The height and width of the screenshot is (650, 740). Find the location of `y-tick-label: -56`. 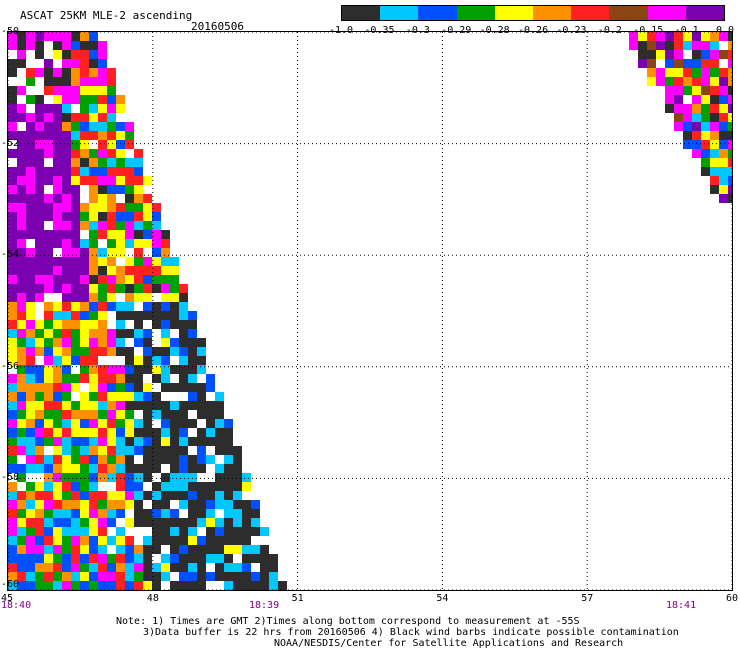

y-tick-label: -56 is located at coordinates (10, 366).